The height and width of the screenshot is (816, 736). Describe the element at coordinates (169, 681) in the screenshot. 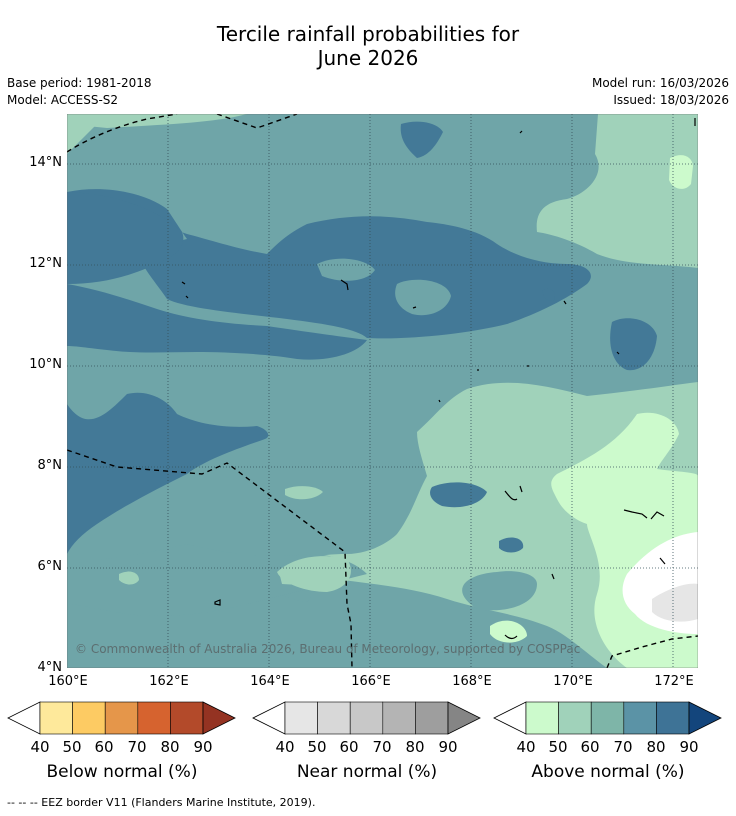

I see `lon-label-162: 162°E` at that location.